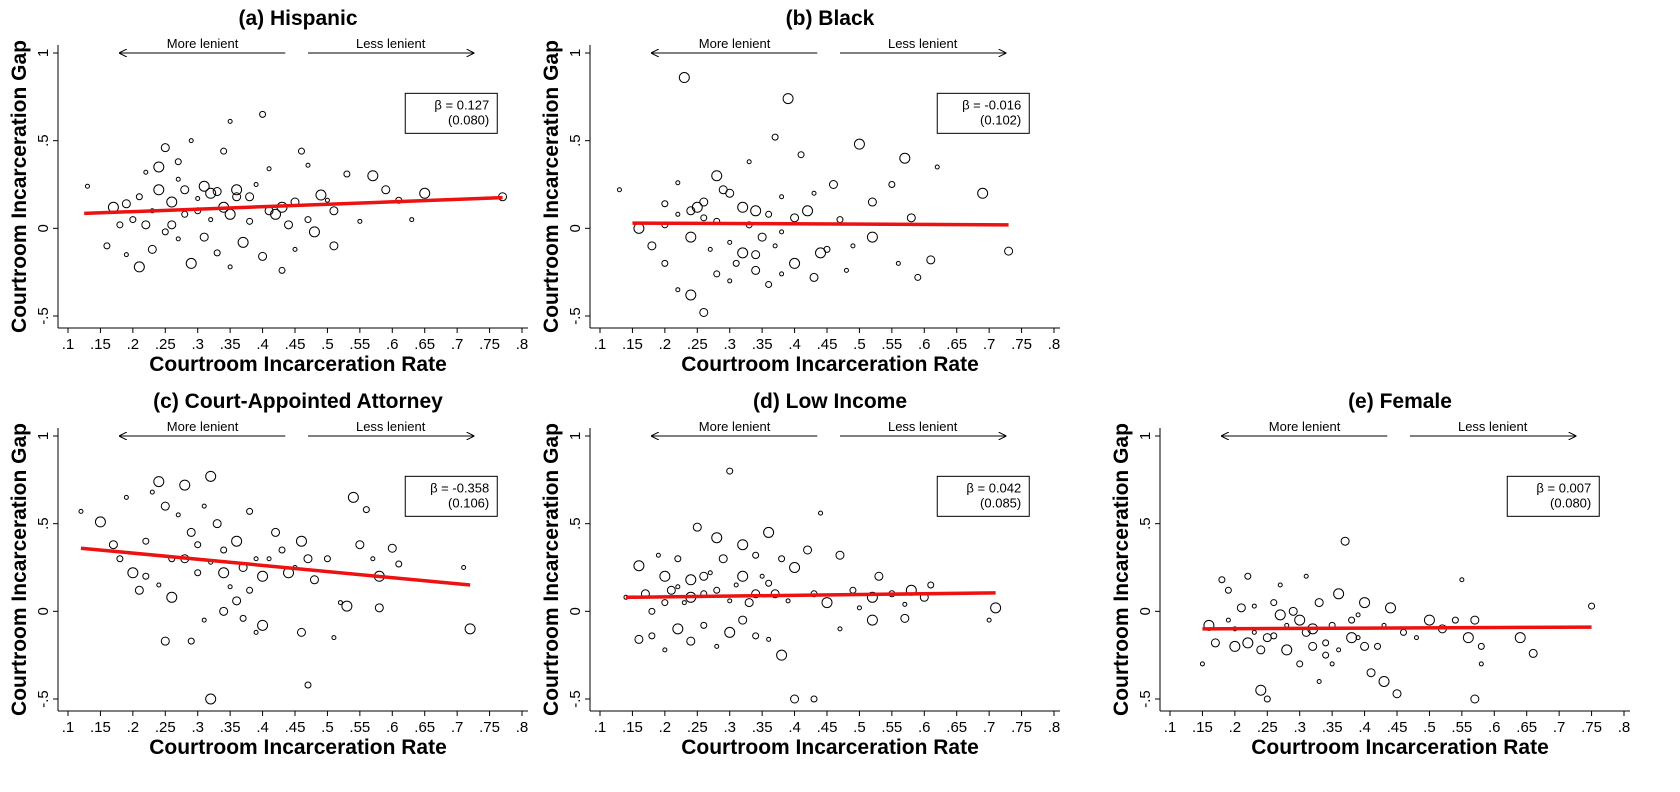  What do you see at coordinates (165, 344) in the screenshot?
I see `x-tick-label: .25` at bounding box center [165, 344].